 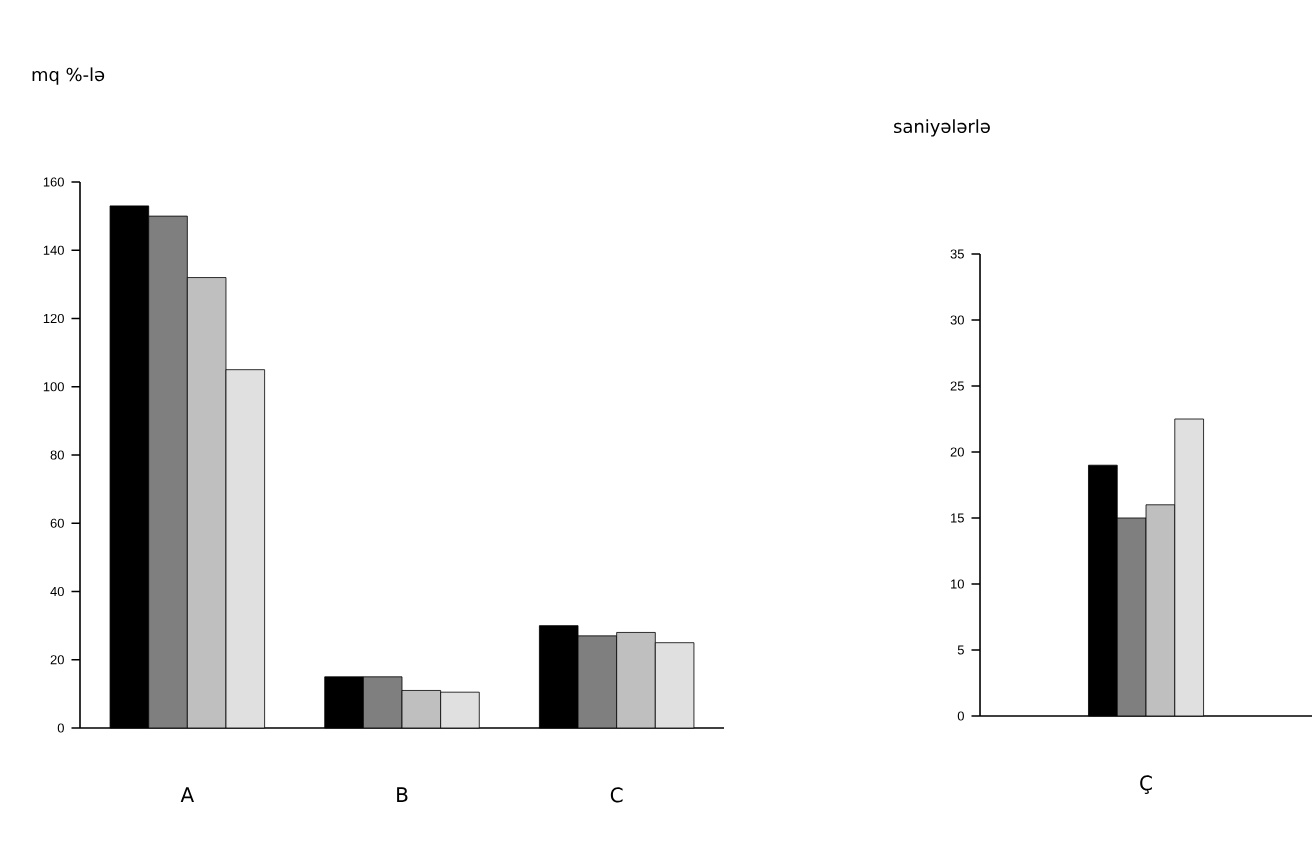 I want to click on y-axis-title: saniyələrlə, so click(x=942, y=128).